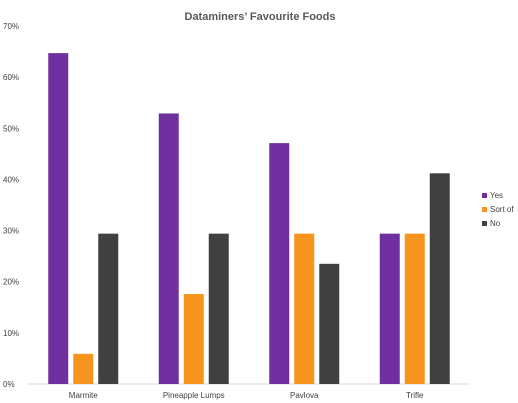  Describe the element at coordinates (11, 333) in the screenshot. I see `y-tick-label: 10%` at that location.